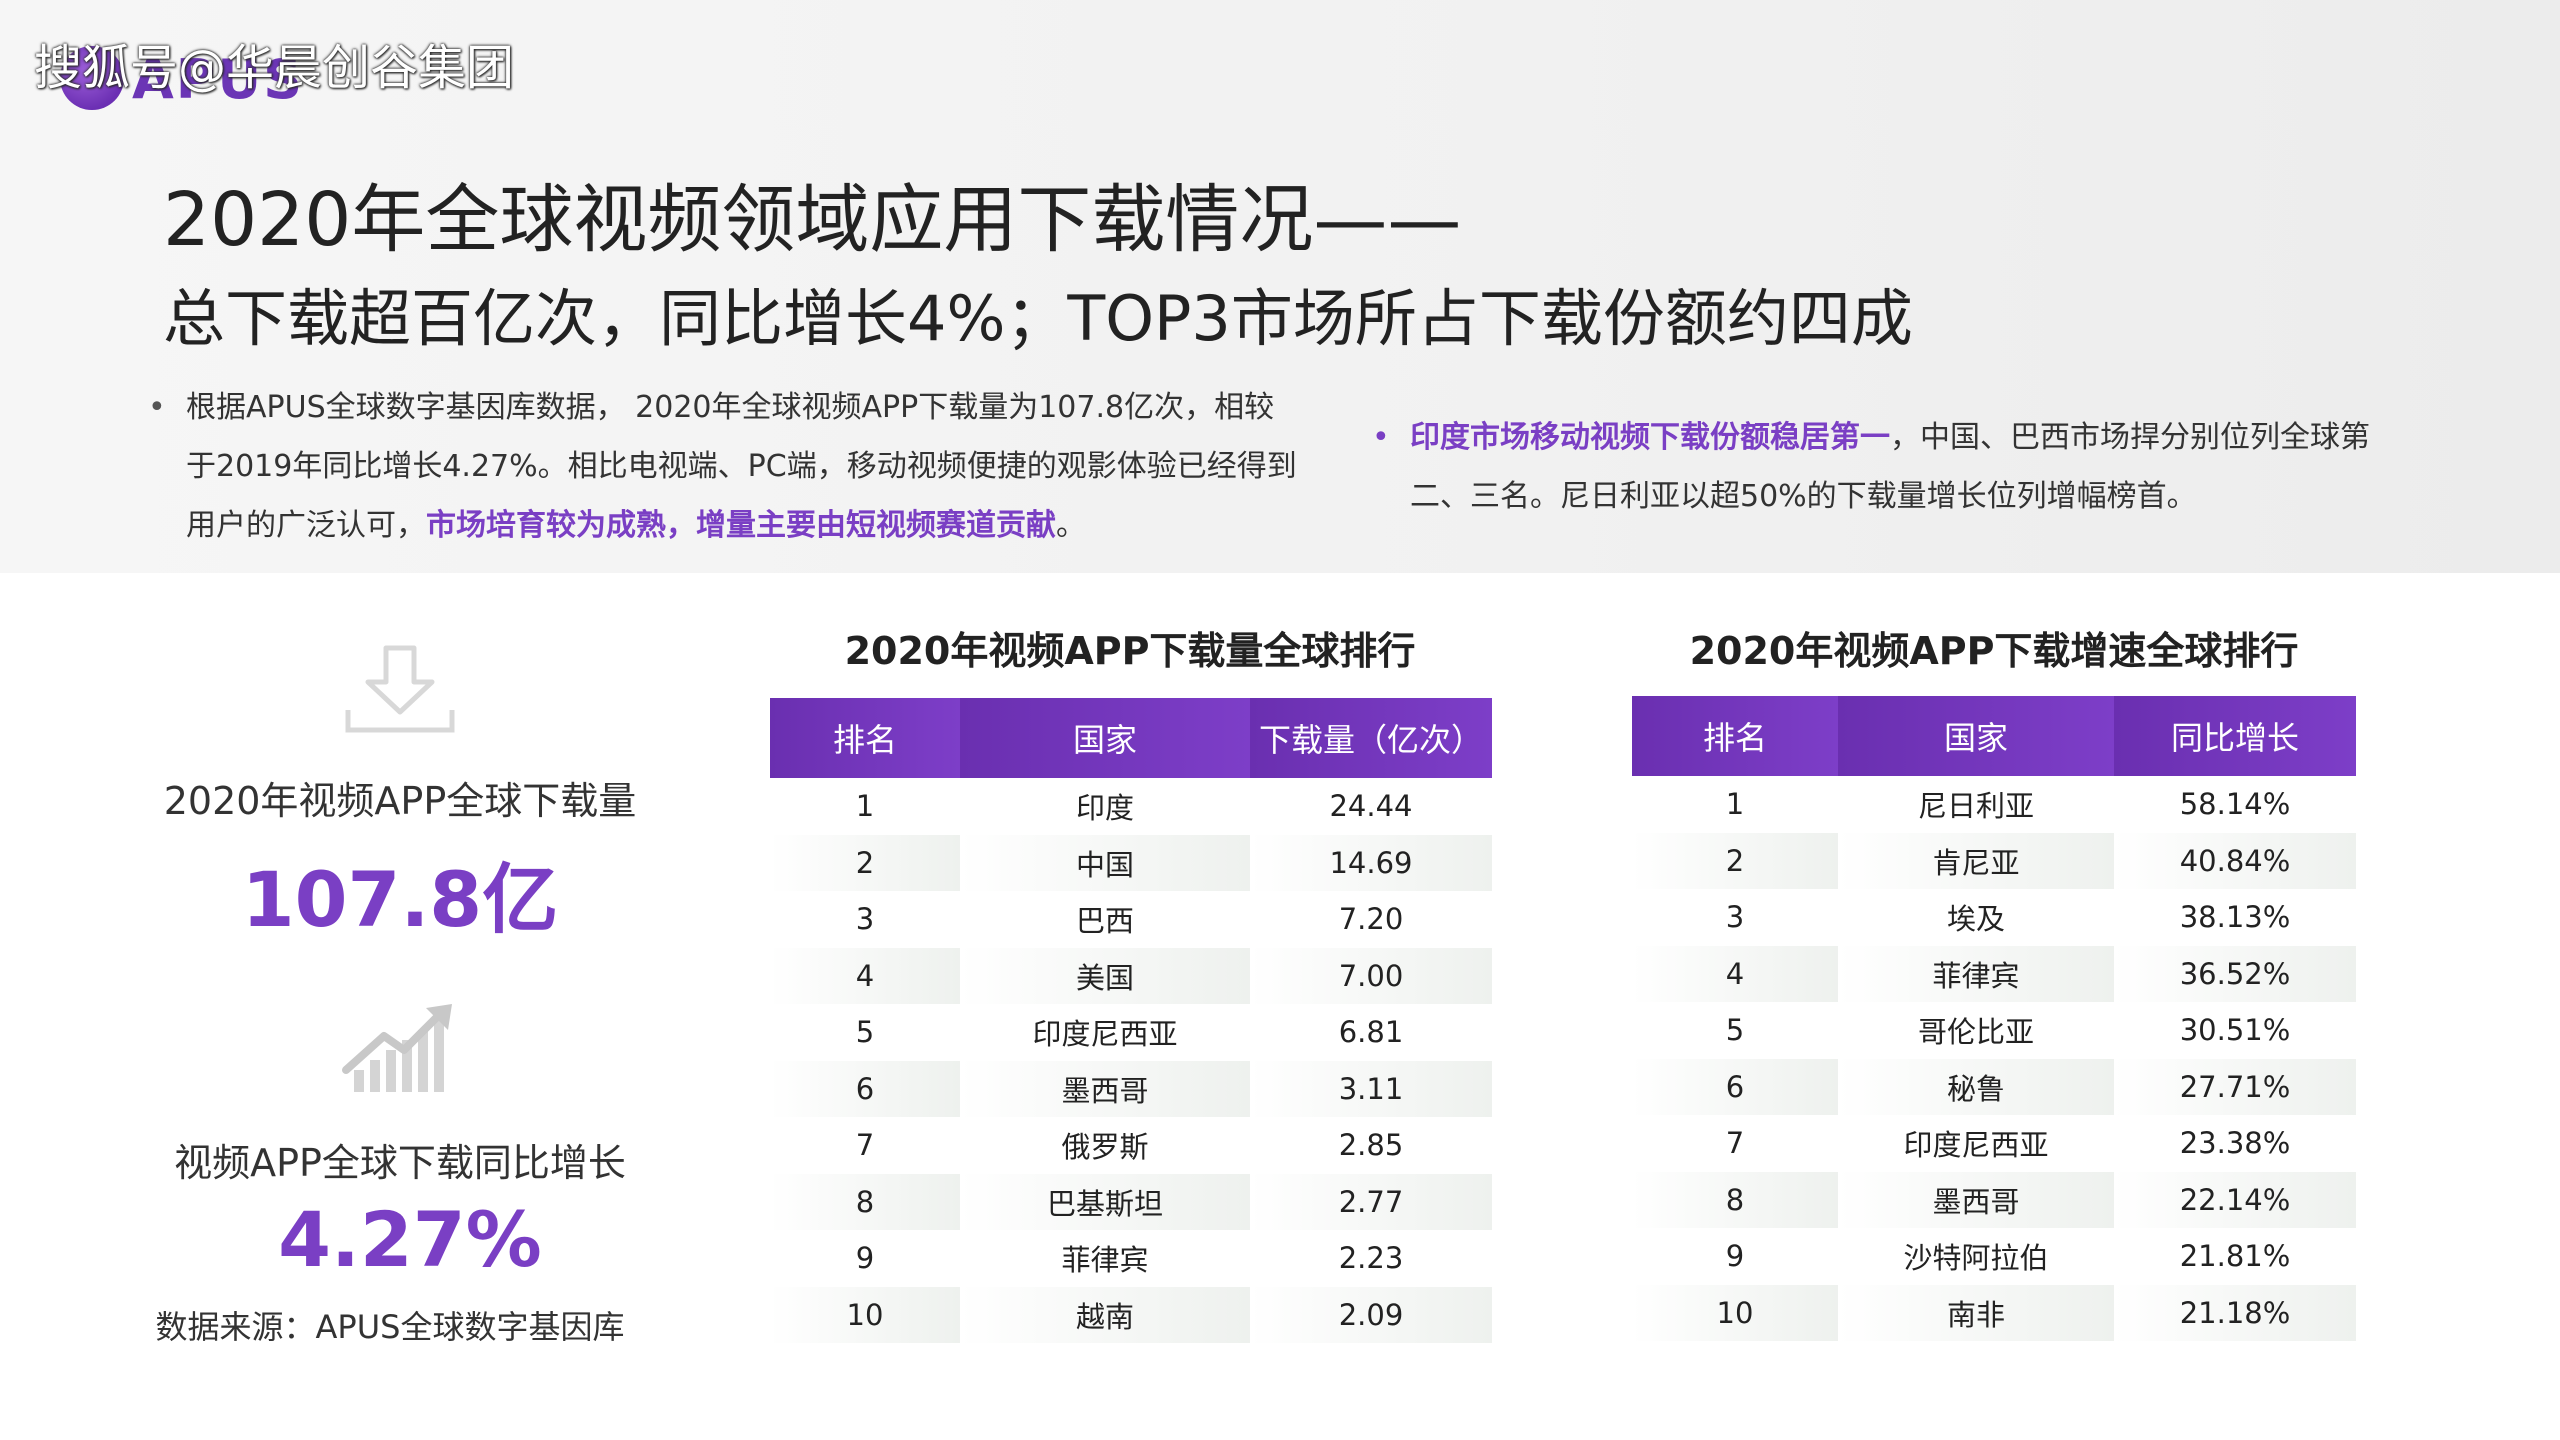  Describe the element at coordinates (812, 220) in the screenshot. I see `page-title: 2020年全球视频领域应用下载情况——` at that location.